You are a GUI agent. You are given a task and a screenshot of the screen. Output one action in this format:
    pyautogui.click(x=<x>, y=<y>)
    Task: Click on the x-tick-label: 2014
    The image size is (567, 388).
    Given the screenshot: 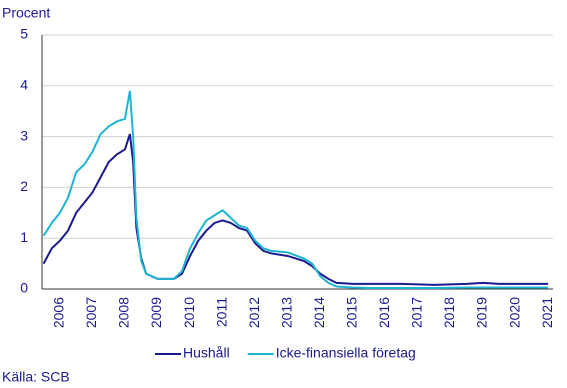 What is the action you would take?
    pyautogui.click(x=319, y=312)
    